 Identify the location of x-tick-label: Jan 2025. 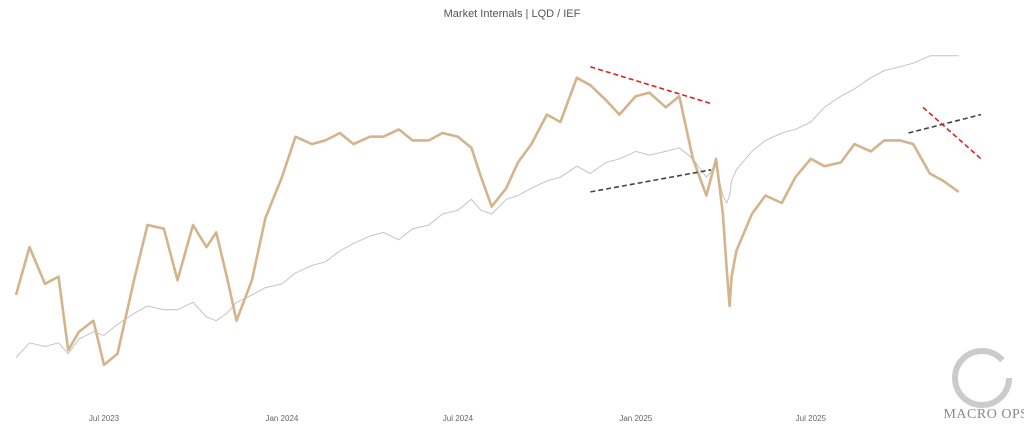
(635, 418).